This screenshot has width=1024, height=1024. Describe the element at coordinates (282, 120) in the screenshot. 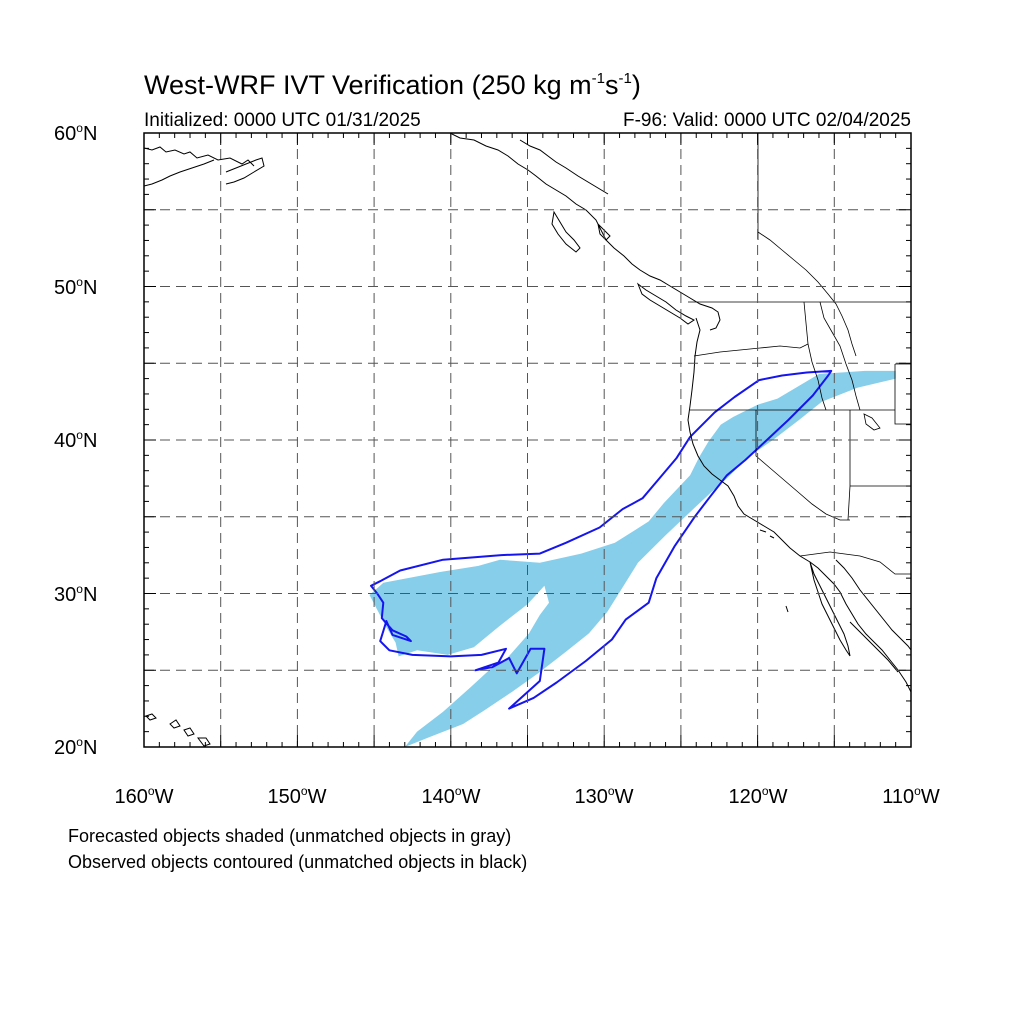

I see `initialized-time-label: Initialized: 0000 UTC 01/31/2025` at that location.